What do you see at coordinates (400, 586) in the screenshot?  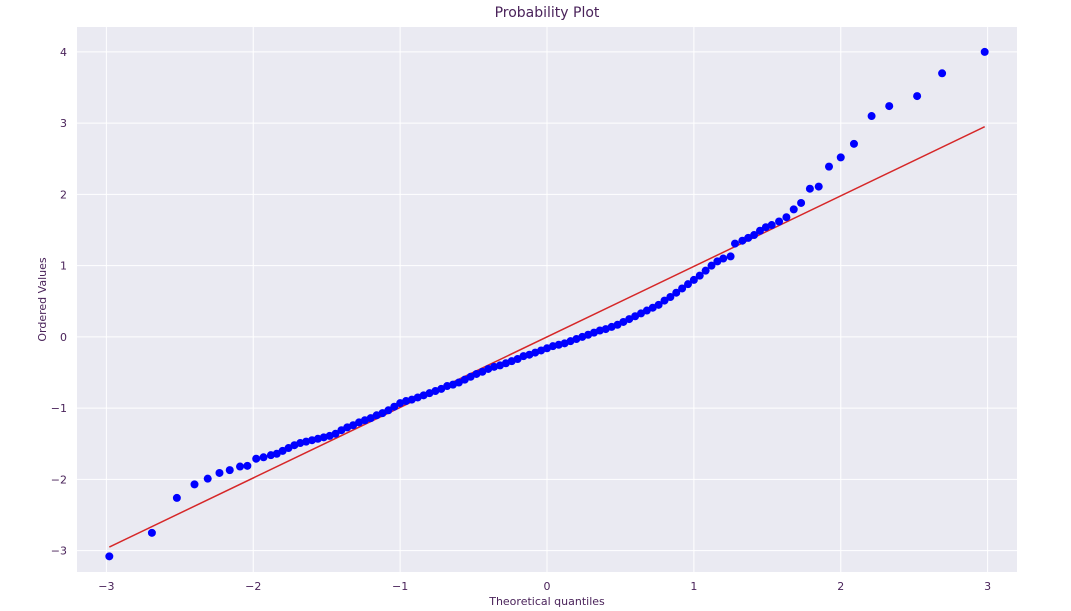 I see `x-tick-label: −1` at bounding box center [400, 586].